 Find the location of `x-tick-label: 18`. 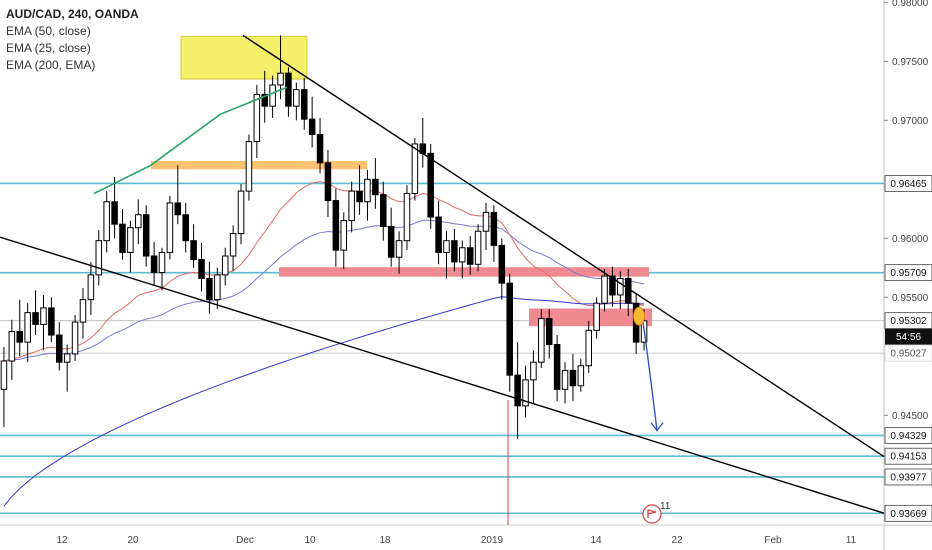

x-tick-label: 18 is located at coordinates (385, 540).